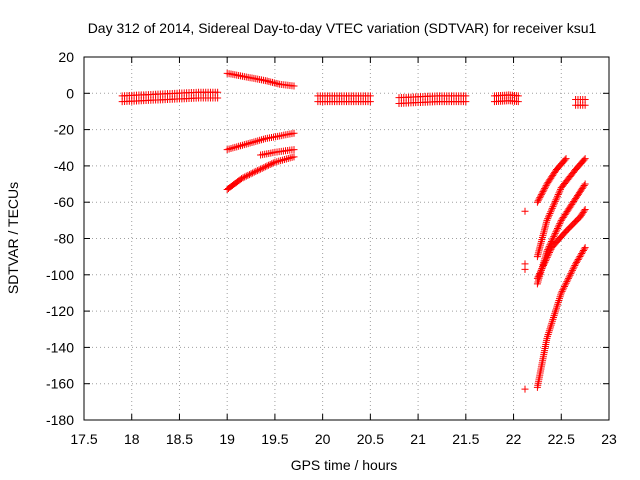 The height and width of the screenshot is (480, 640). What do you see at coordinates (323, 439) in the screenshot?
I see `x-tick-label: 20` at bounding box center [323, 439].